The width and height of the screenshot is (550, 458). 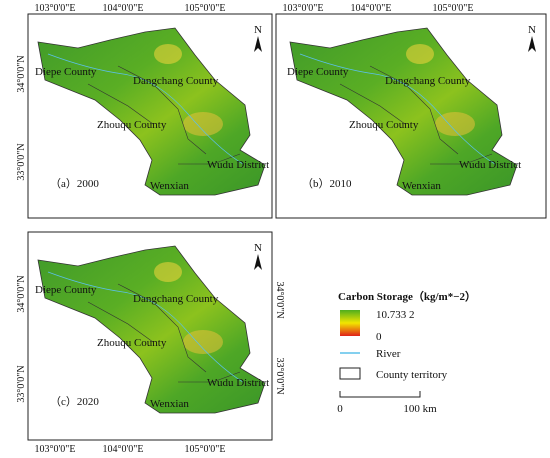 I want to click on panel-label: （b）2010, so click(x=327, y=183).